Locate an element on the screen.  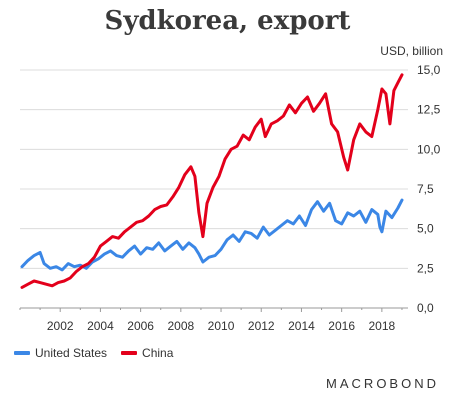
legend-item-united-states: United States is located at coordinates (60, 353).